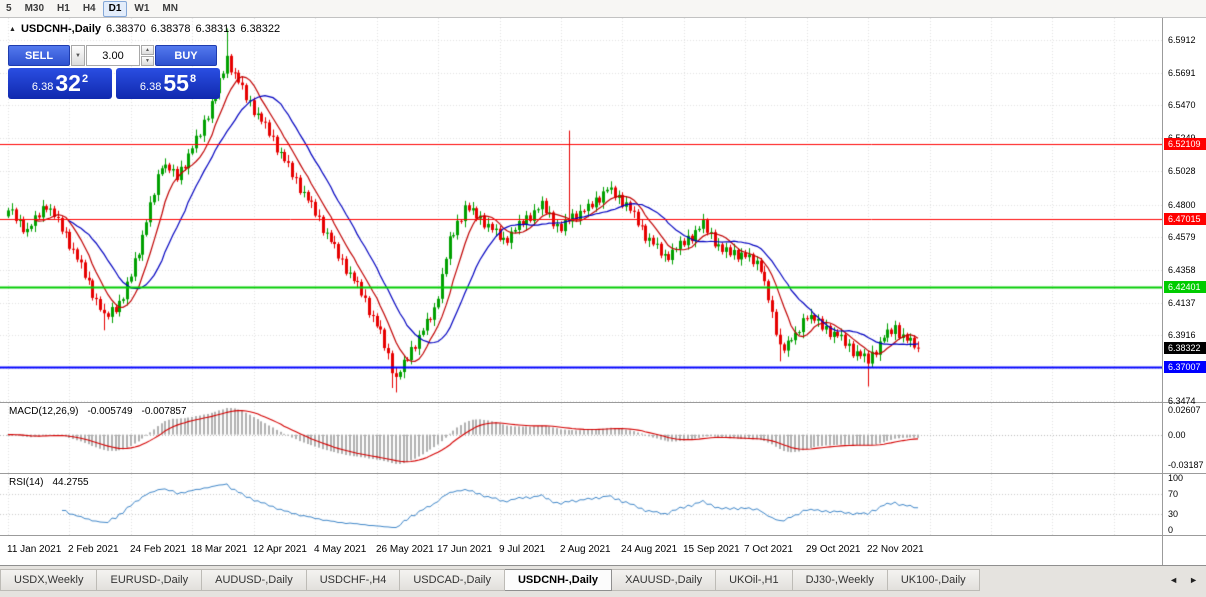 The image size is (1206, 597). Describe the element at coordinates (186, 55) in the screenshot. I see `buy-button: BUY` at that location.